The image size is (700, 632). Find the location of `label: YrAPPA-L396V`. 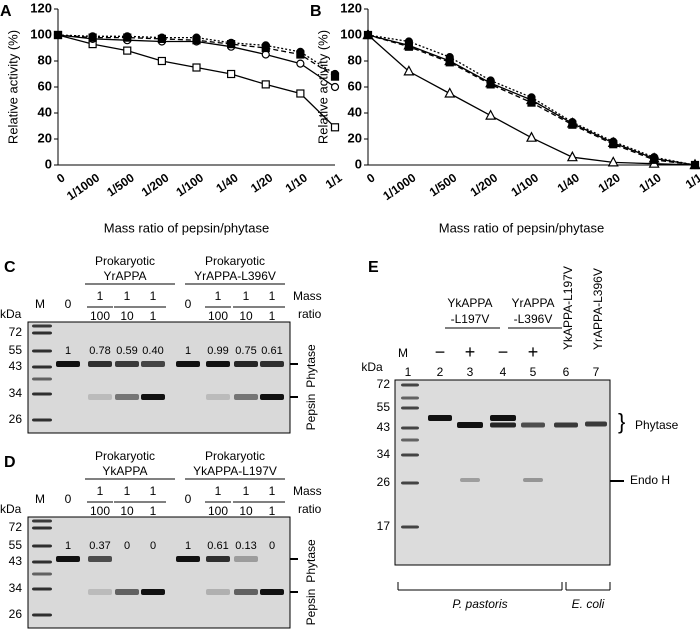

label: YrAPPA-L396V is located at coordinates (598, 309).